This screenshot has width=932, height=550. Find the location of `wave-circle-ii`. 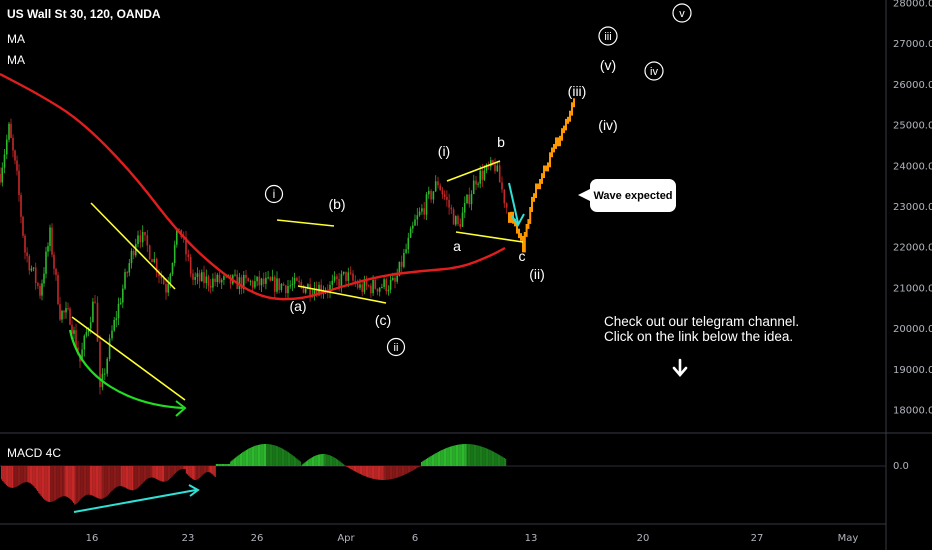

wave-circle-ii is located at coordinates (396, 347).